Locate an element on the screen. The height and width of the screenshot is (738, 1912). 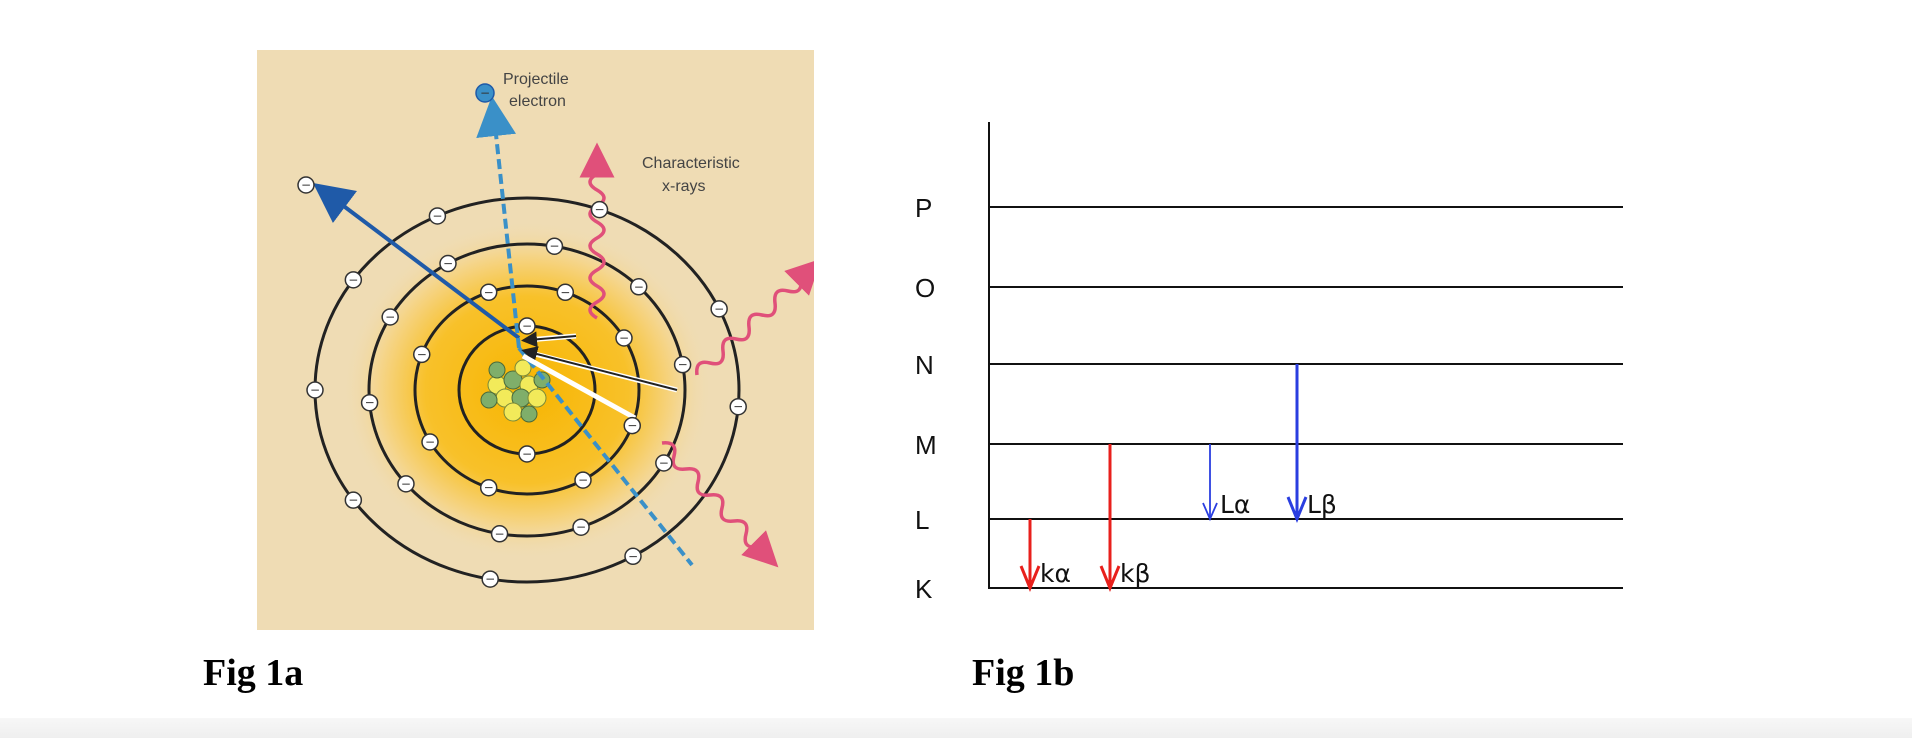
level-n: N is located at coordinates (1269, 365).